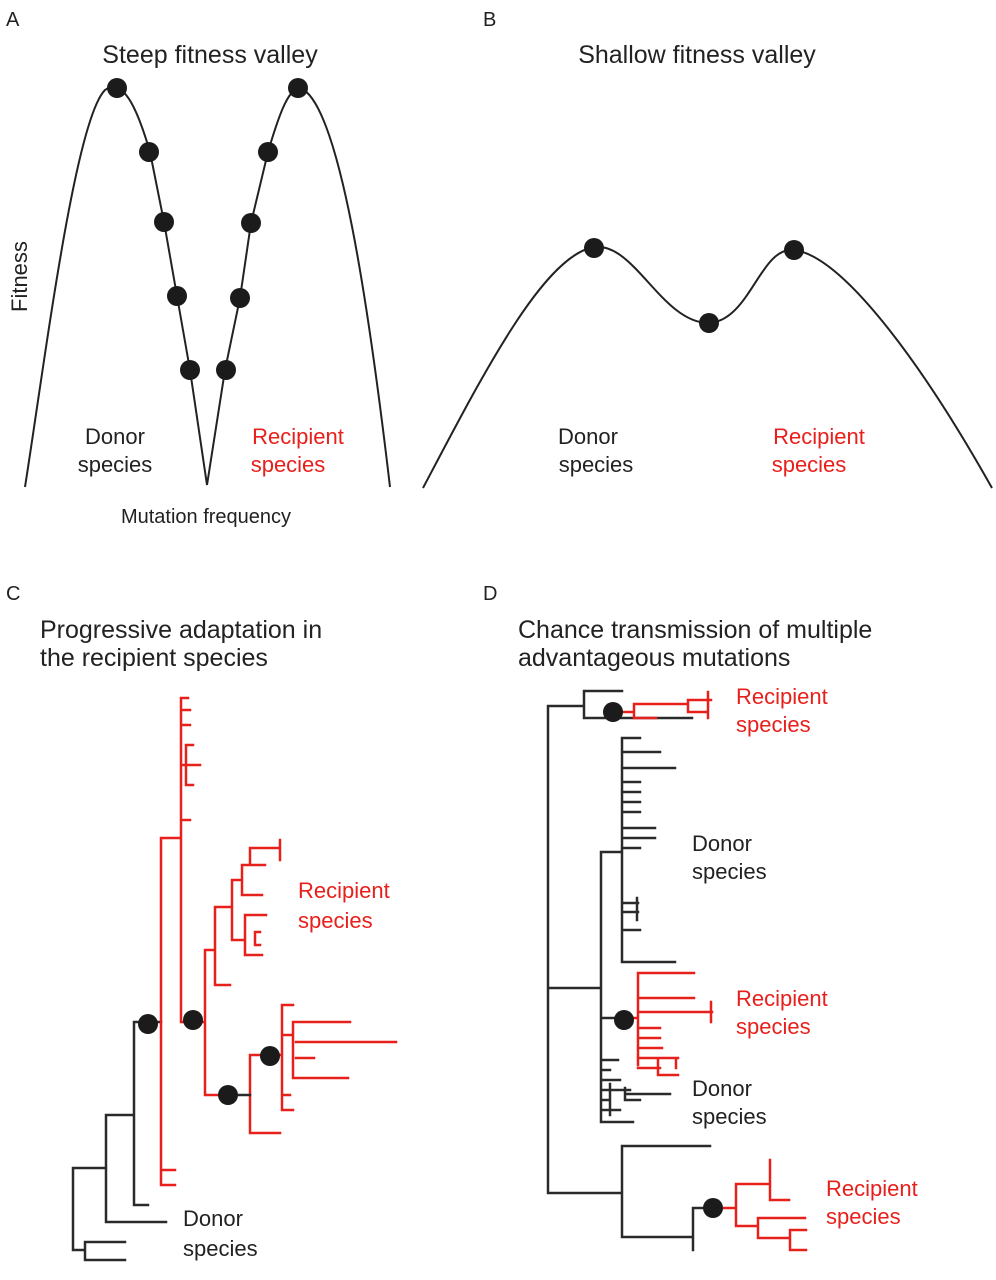 The width and height of the screenshot is (996, 1280). What do you see at coordinates (729, 871) in the screenshot?
I see `panel-d-donor-label-1-line2: species` at bounding box center [729, 871].